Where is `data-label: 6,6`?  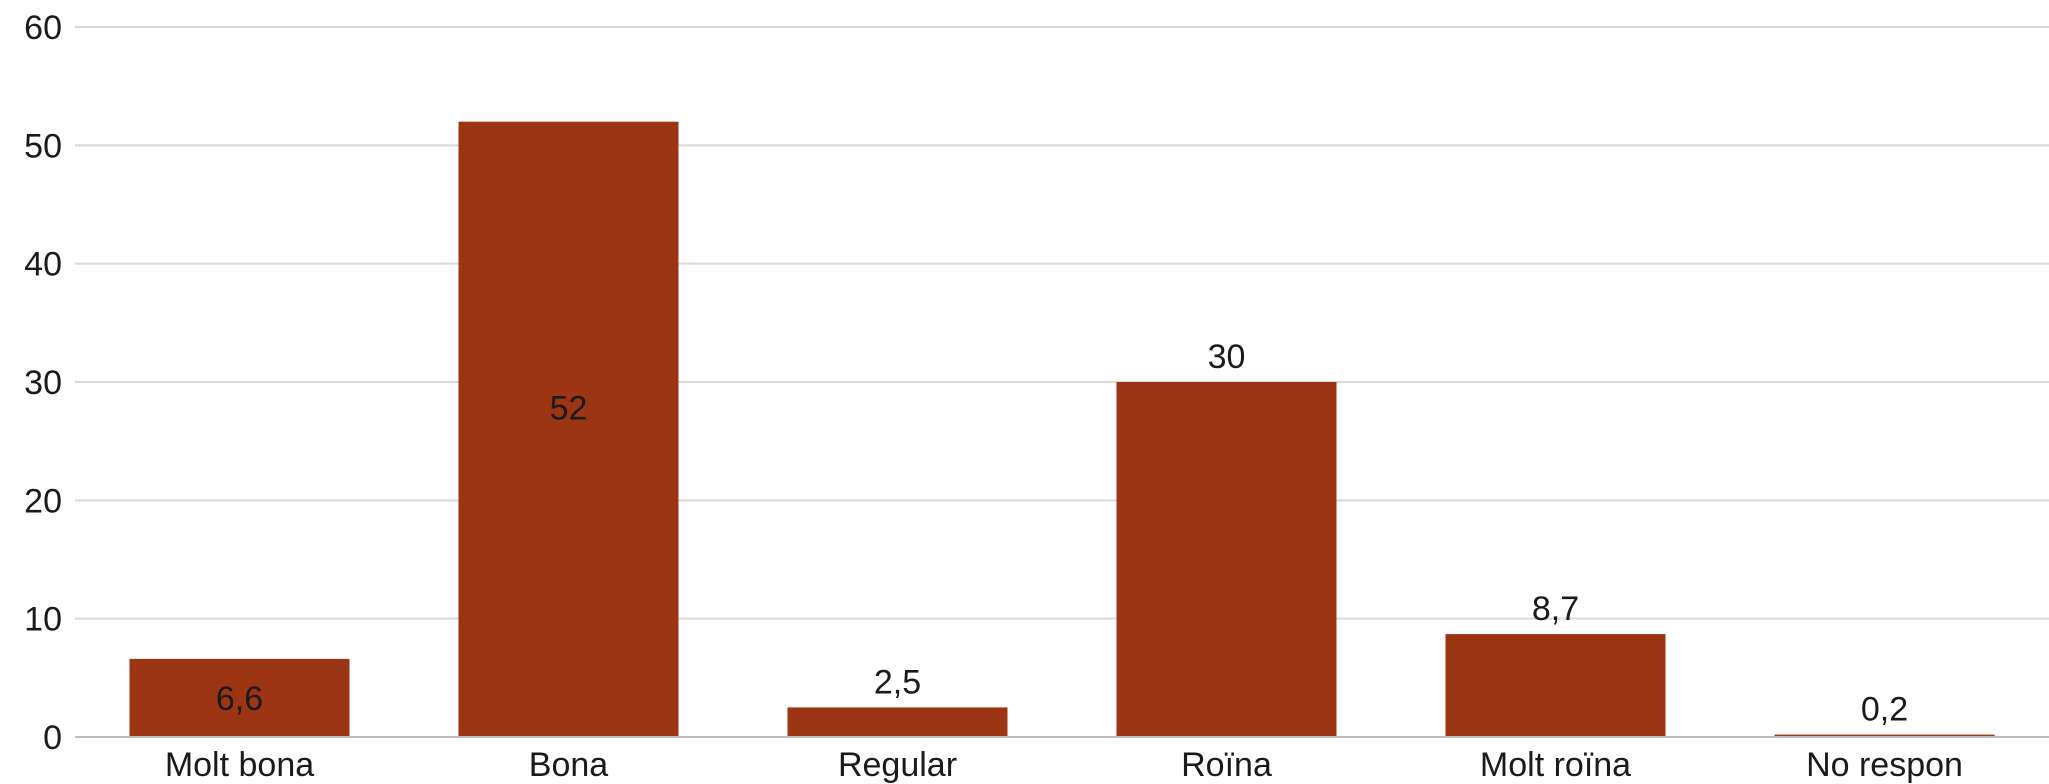 data-label: 6,6 is located at coordinates (239, 699).